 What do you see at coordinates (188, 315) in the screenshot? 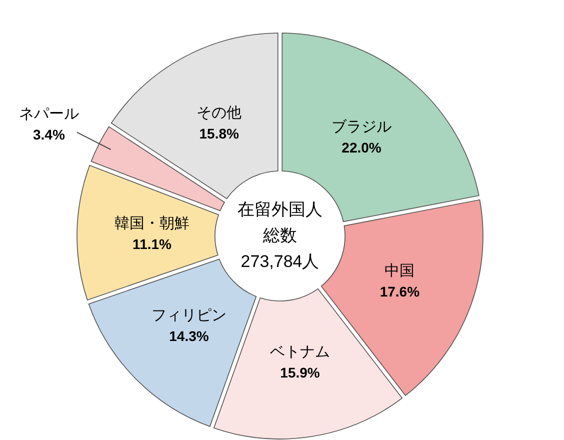
I see `slice-label: フィリピン` at bounding box center [188, 315].